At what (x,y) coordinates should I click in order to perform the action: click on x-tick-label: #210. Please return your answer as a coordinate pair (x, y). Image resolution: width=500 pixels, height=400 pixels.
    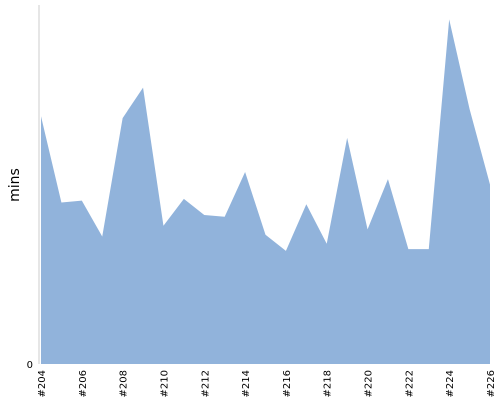
    Looking at the image, I should click on (165, 383).